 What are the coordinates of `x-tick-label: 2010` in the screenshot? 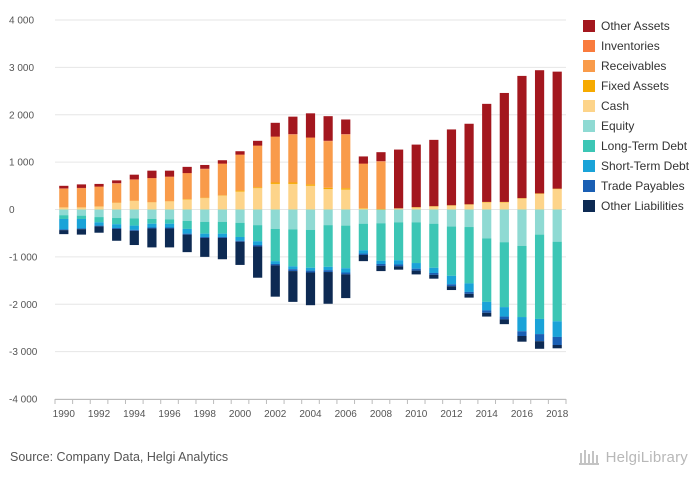 It's located at (416, 414).